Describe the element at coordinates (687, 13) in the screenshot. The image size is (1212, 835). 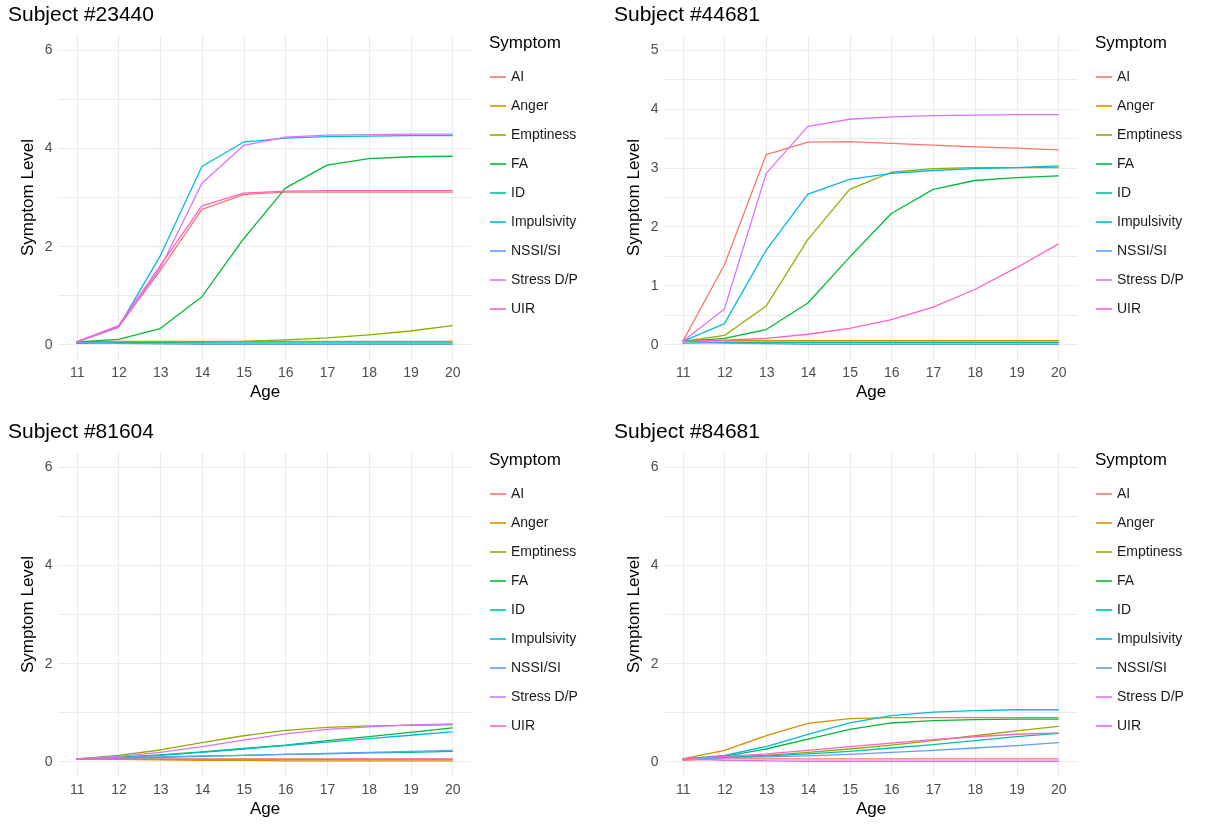
I see `chart-title: Subject #44681` at that location.